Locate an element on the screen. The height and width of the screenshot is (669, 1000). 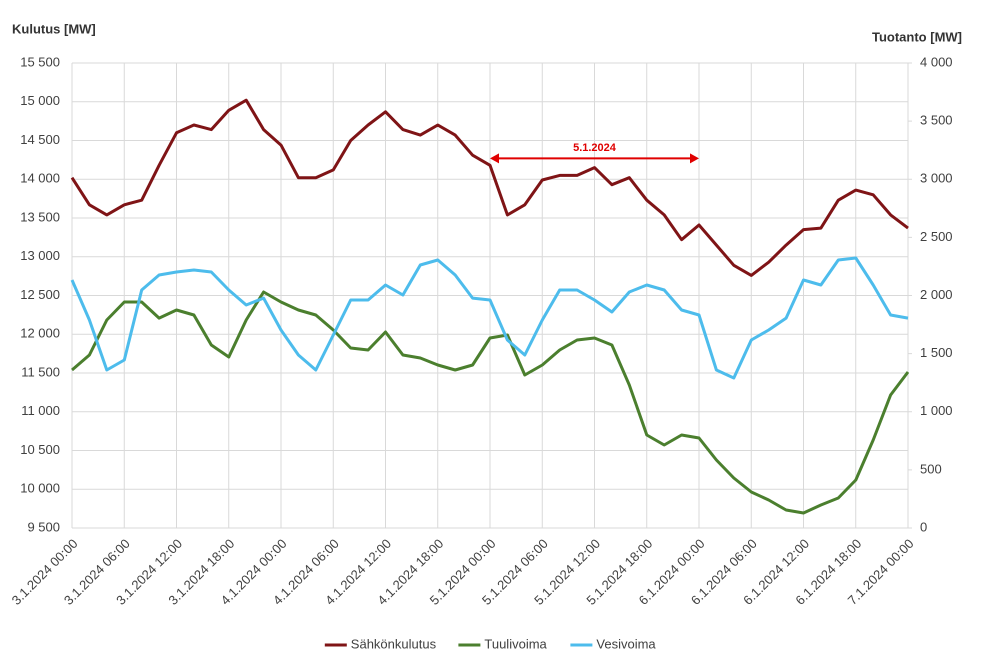
y-tick-label: 15 500 is located at coordinates (40, 61).